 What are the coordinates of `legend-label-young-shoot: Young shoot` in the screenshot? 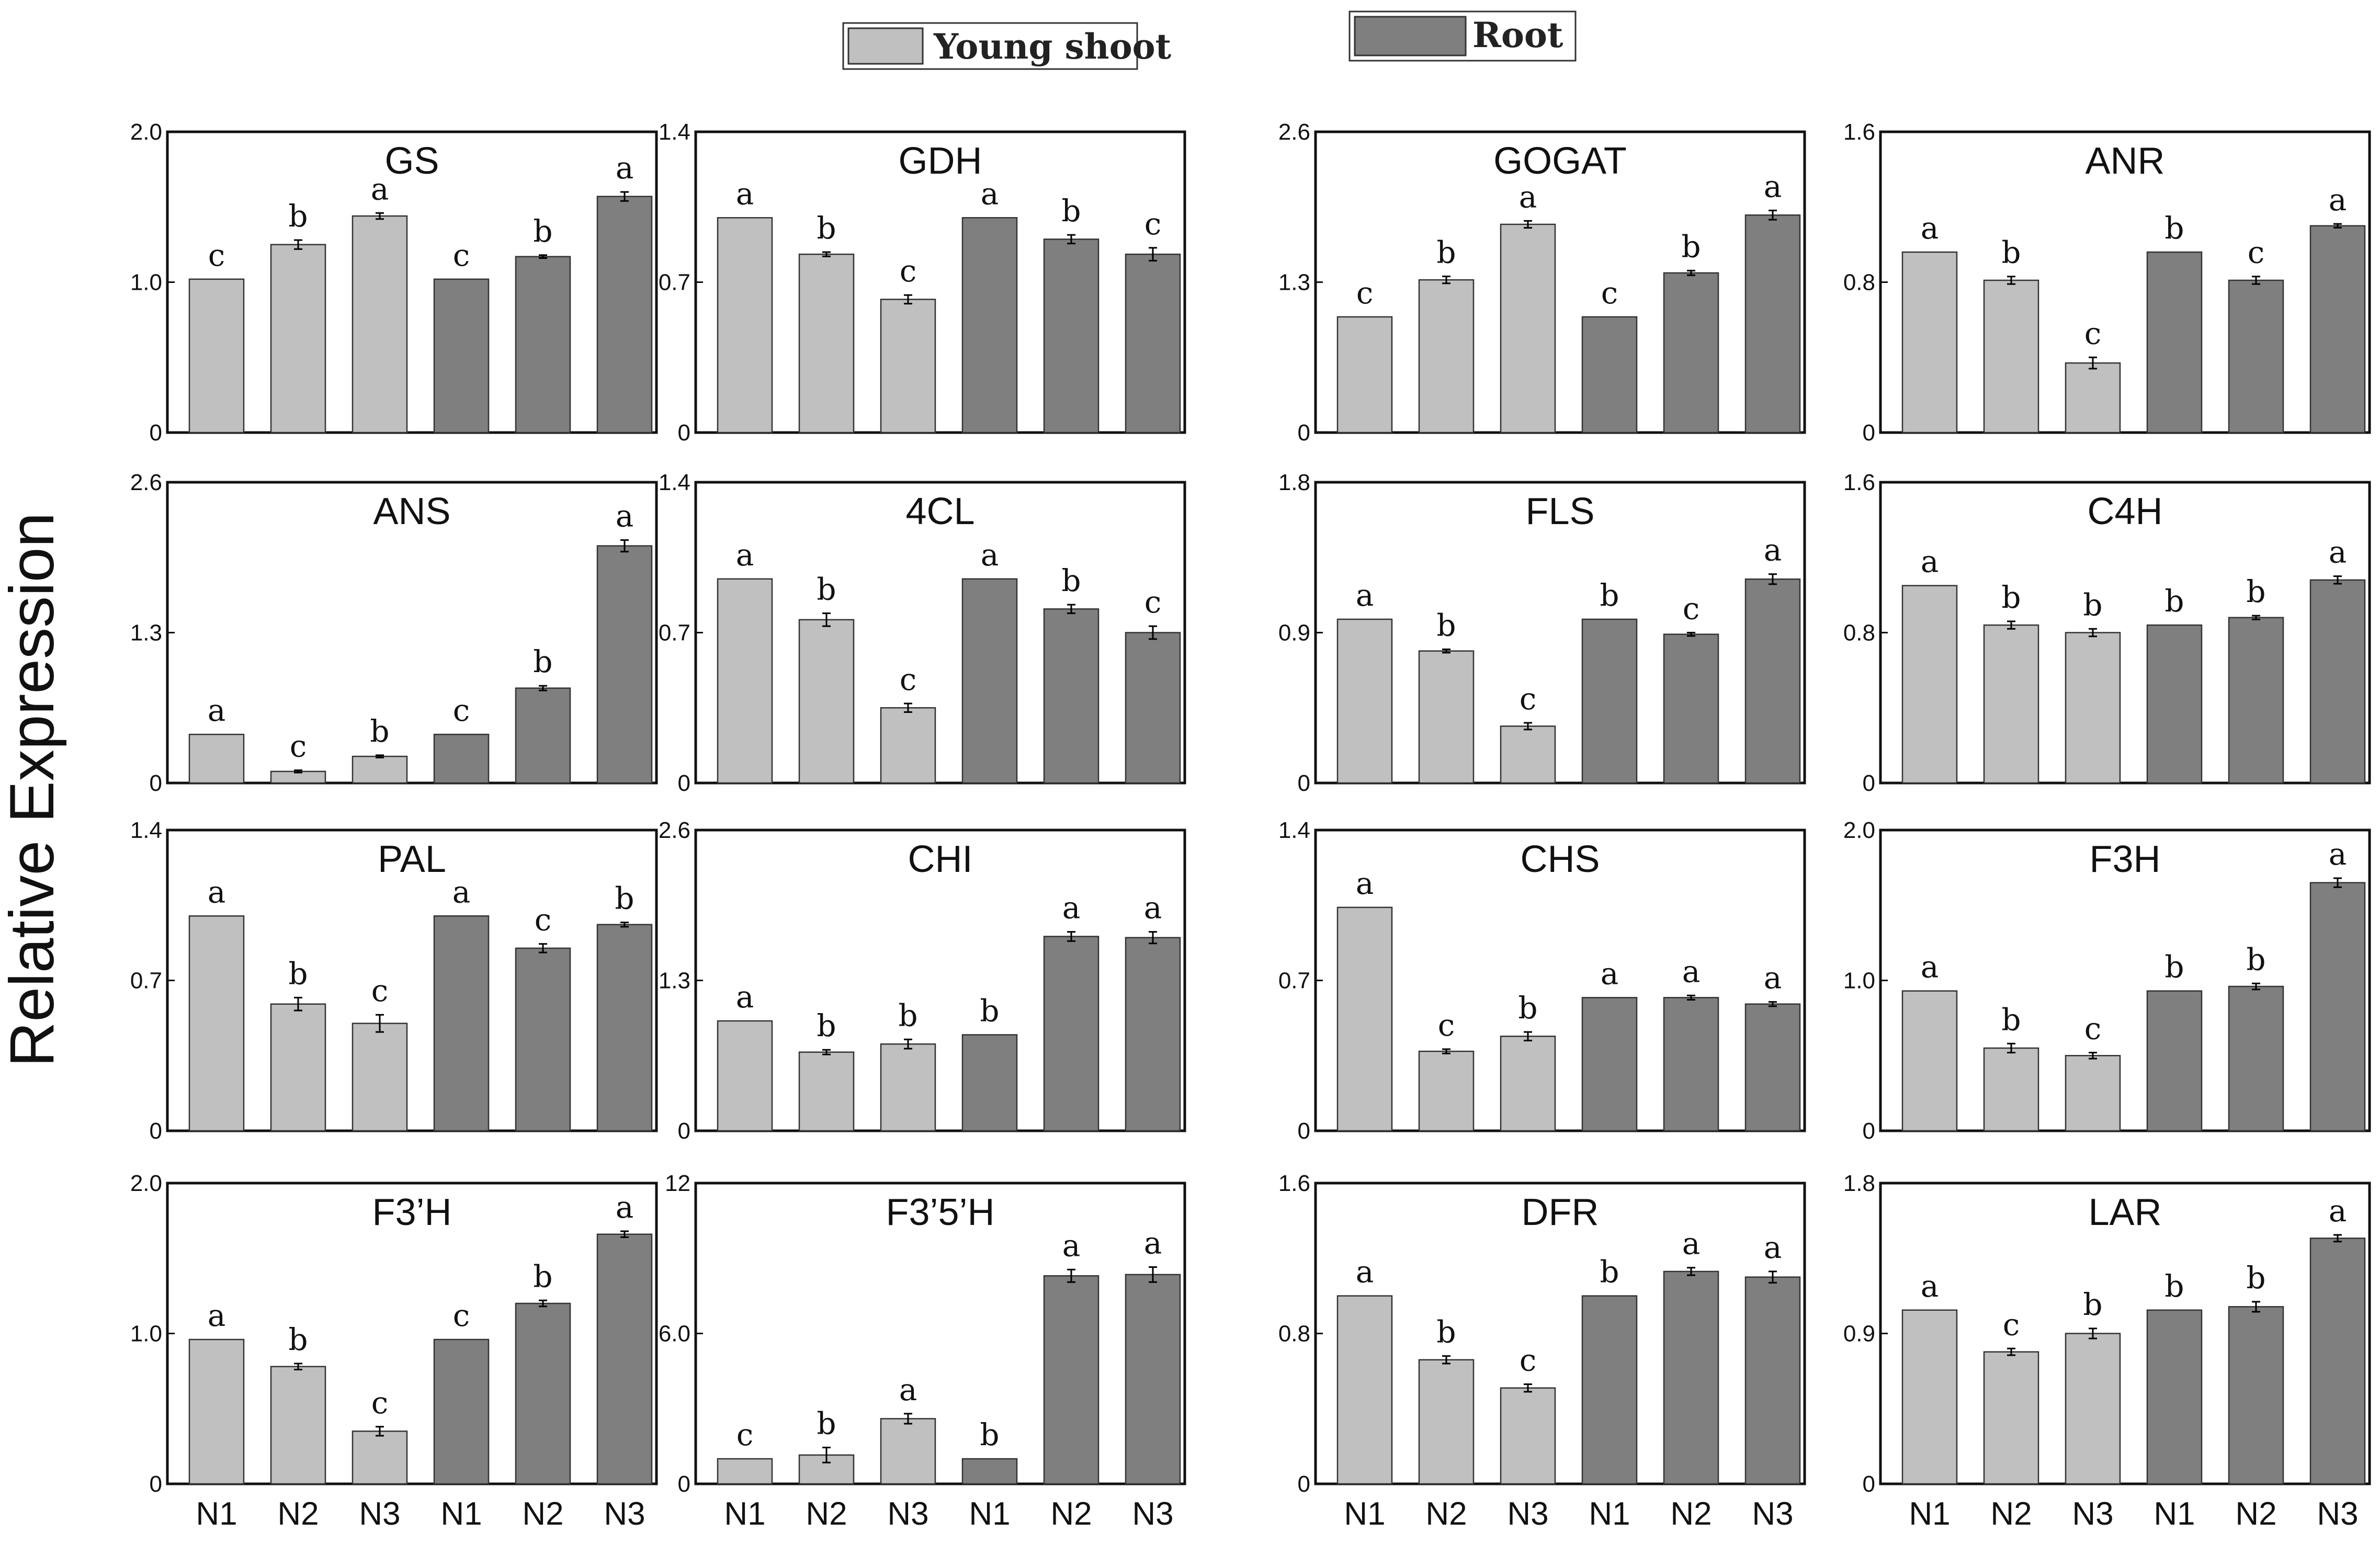 It's located at (1053, 46).